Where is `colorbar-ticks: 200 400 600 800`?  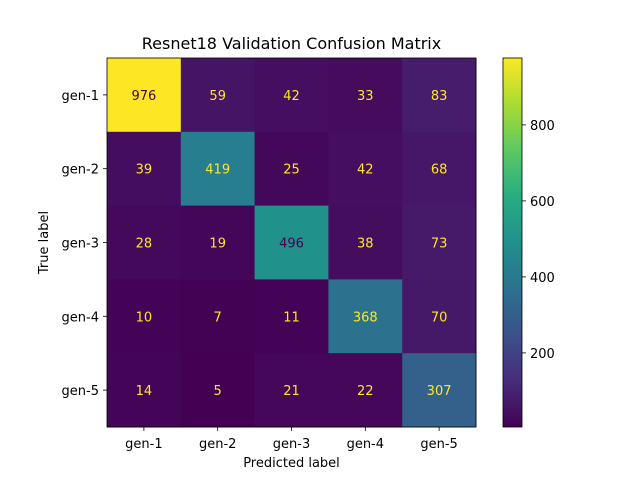 colorbar-ticks: 200 400 600 800 is located at coordinates (538, 240).